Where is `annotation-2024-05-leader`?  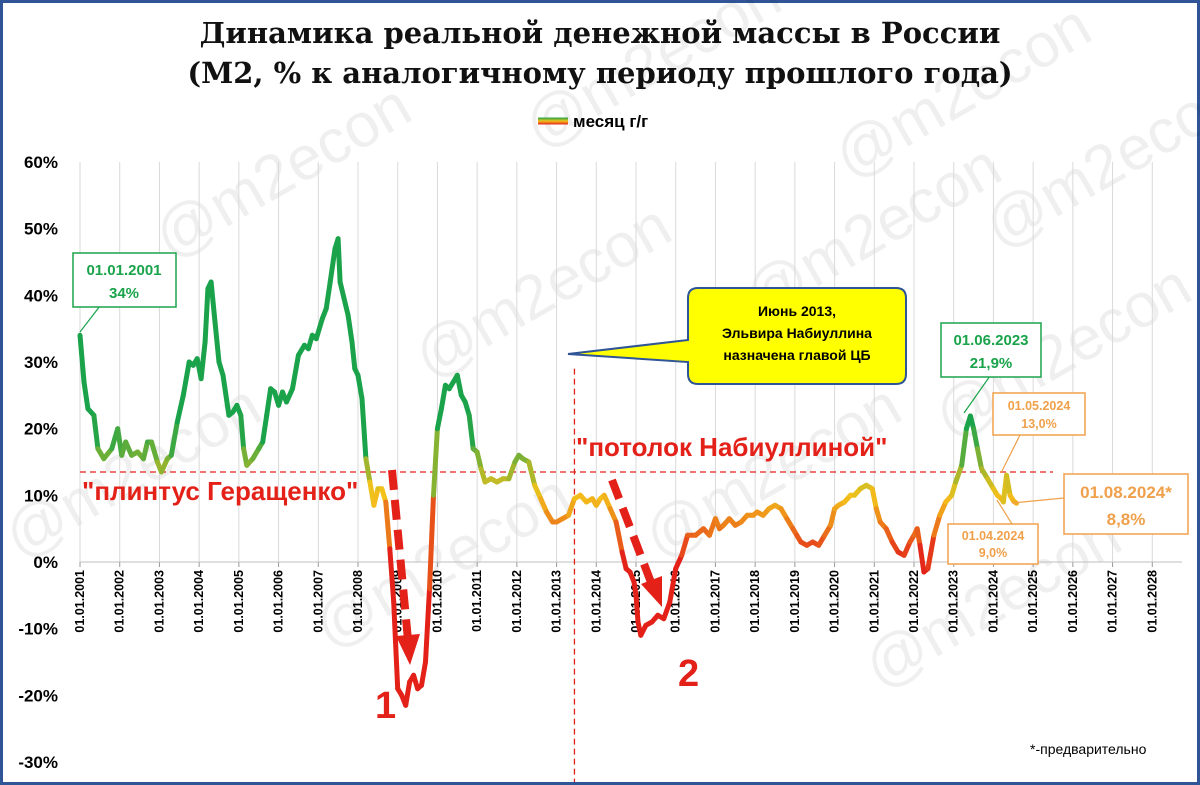 annotation-2024-05-leader is located at coordinates (1010, 454).